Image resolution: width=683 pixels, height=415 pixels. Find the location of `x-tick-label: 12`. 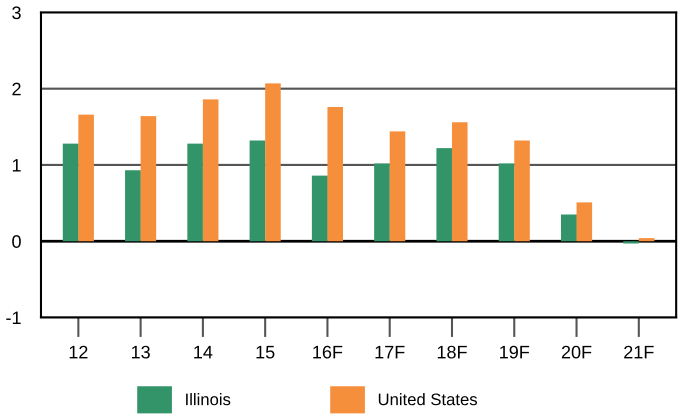

x-tick-label: 12 is located at coordinates (79, 352).